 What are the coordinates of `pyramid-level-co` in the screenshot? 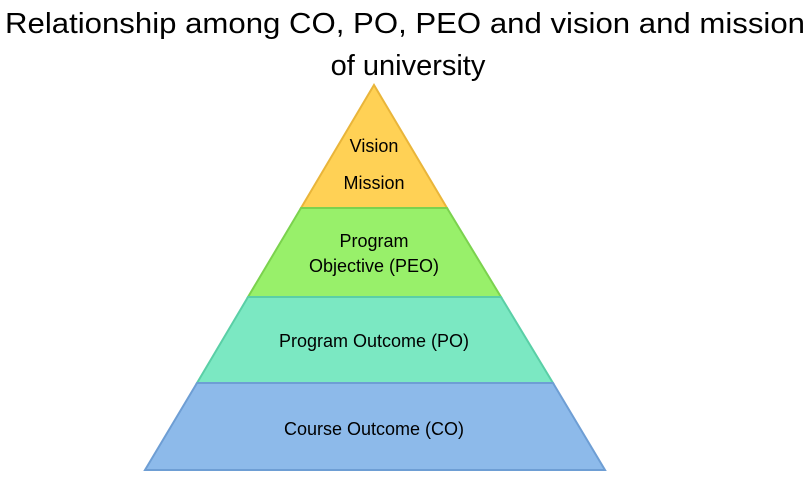 It's located at (375, 426).